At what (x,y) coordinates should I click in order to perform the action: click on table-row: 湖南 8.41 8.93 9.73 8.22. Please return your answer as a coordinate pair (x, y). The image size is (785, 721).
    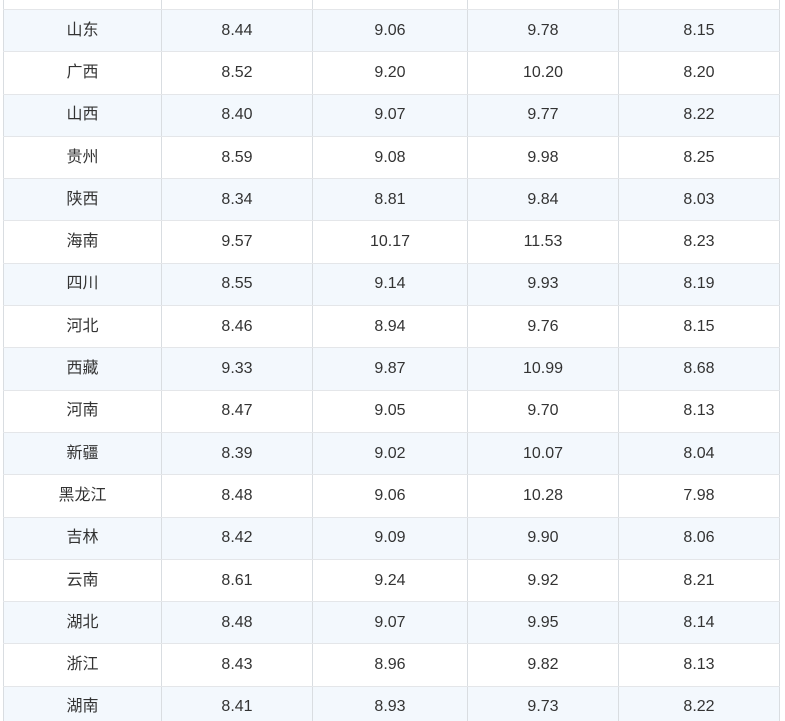
    Looking at the image, I should click on (391, 703).